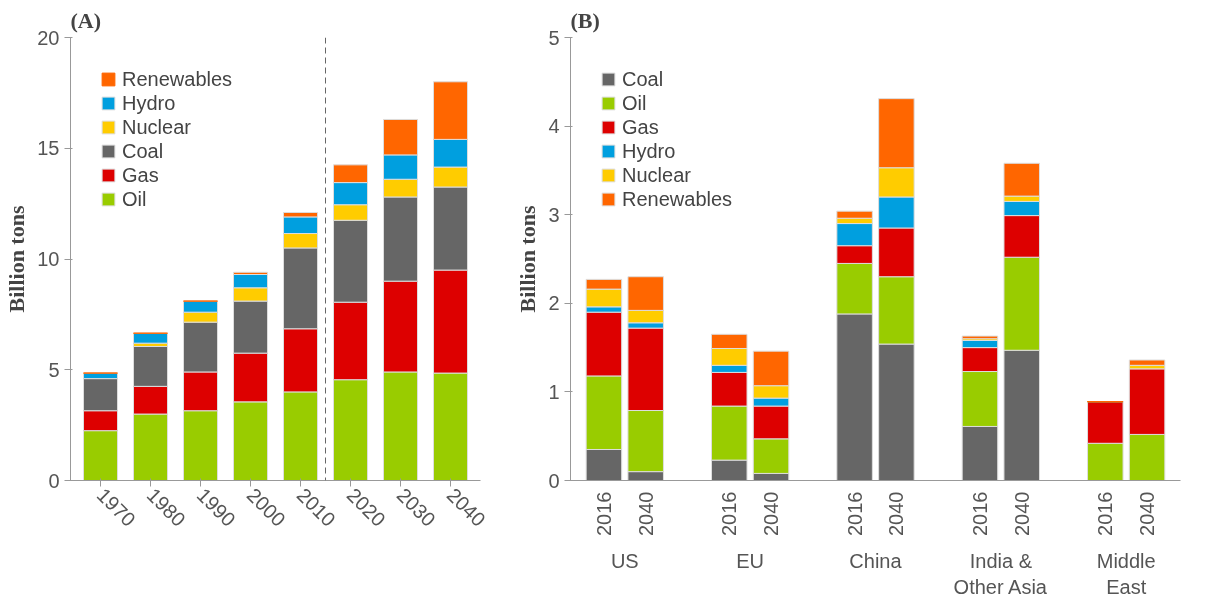  I want to click on text: EU, so click(750, 560).